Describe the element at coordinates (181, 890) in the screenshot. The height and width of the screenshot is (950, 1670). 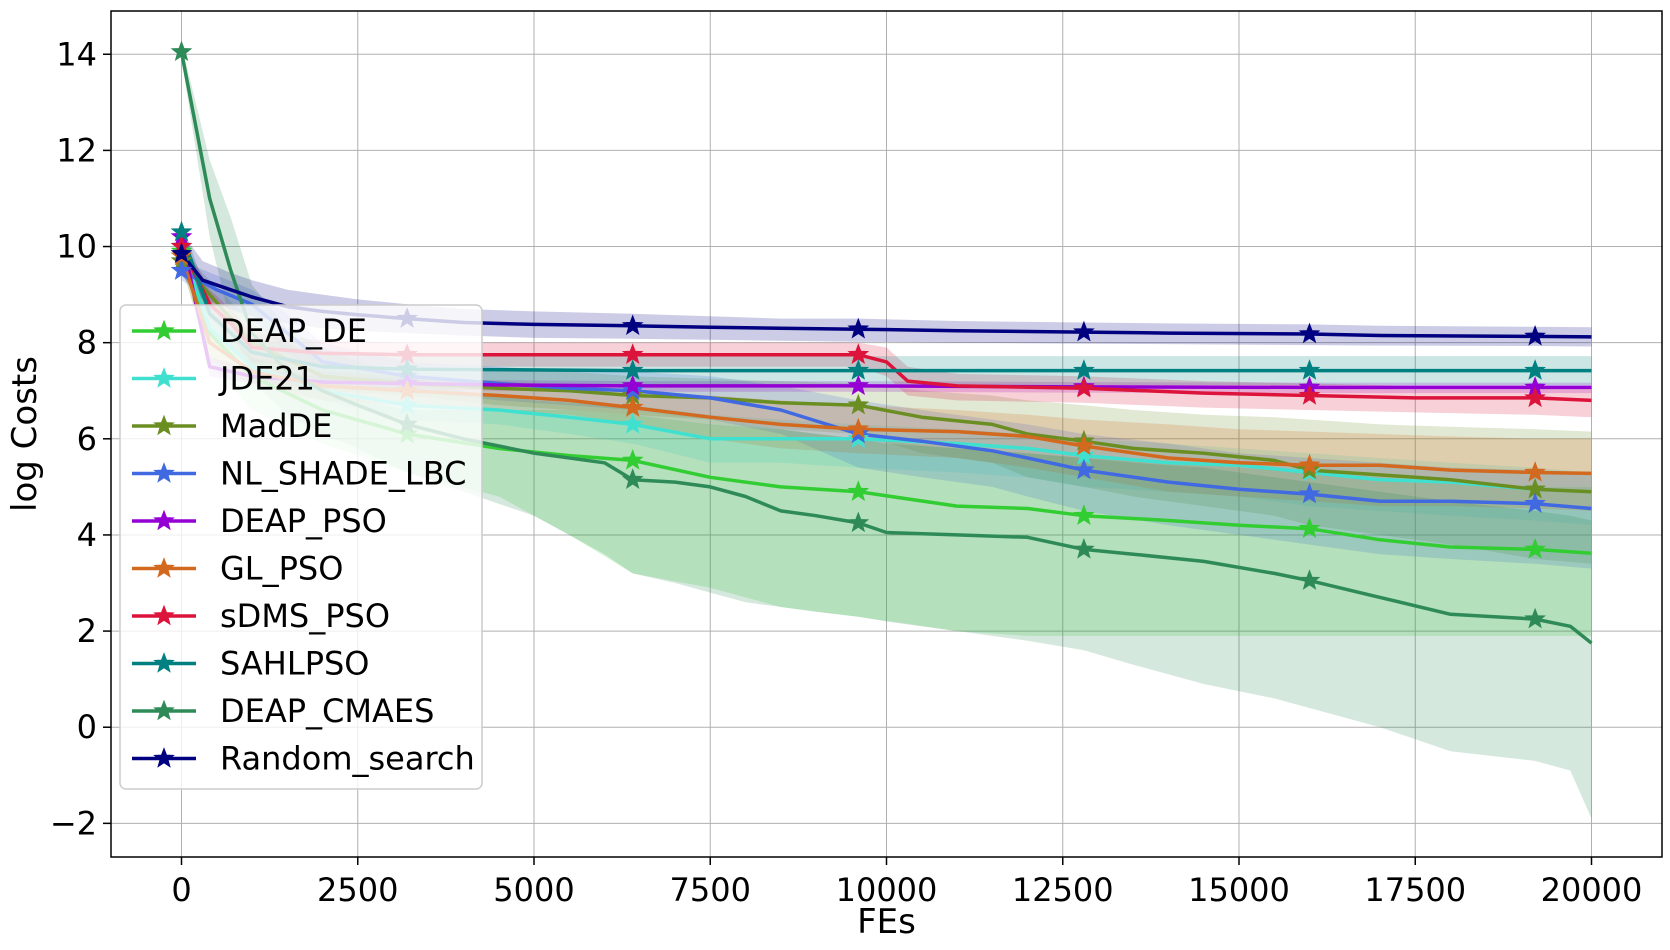
I see `x-tick-label: 0` at that location.